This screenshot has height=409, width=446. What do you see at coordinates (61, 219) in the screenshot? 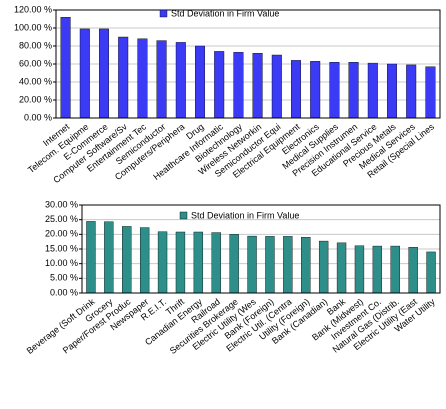
I see `y-tick-label: 25.00 %` at bounding box center [61, 219].